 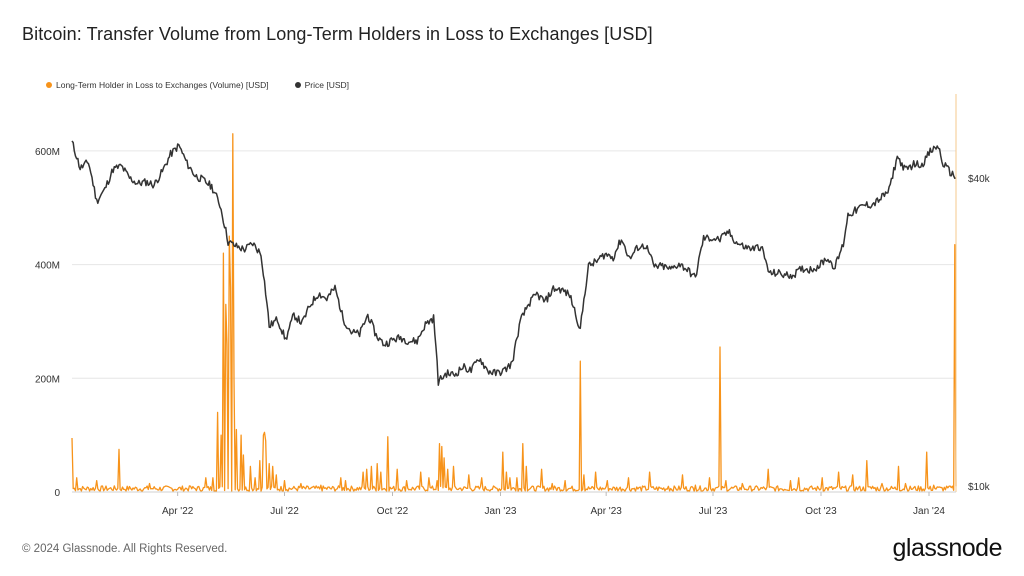 I want to click on x-tick-label: Jul '22, so click(x=284, y=511).